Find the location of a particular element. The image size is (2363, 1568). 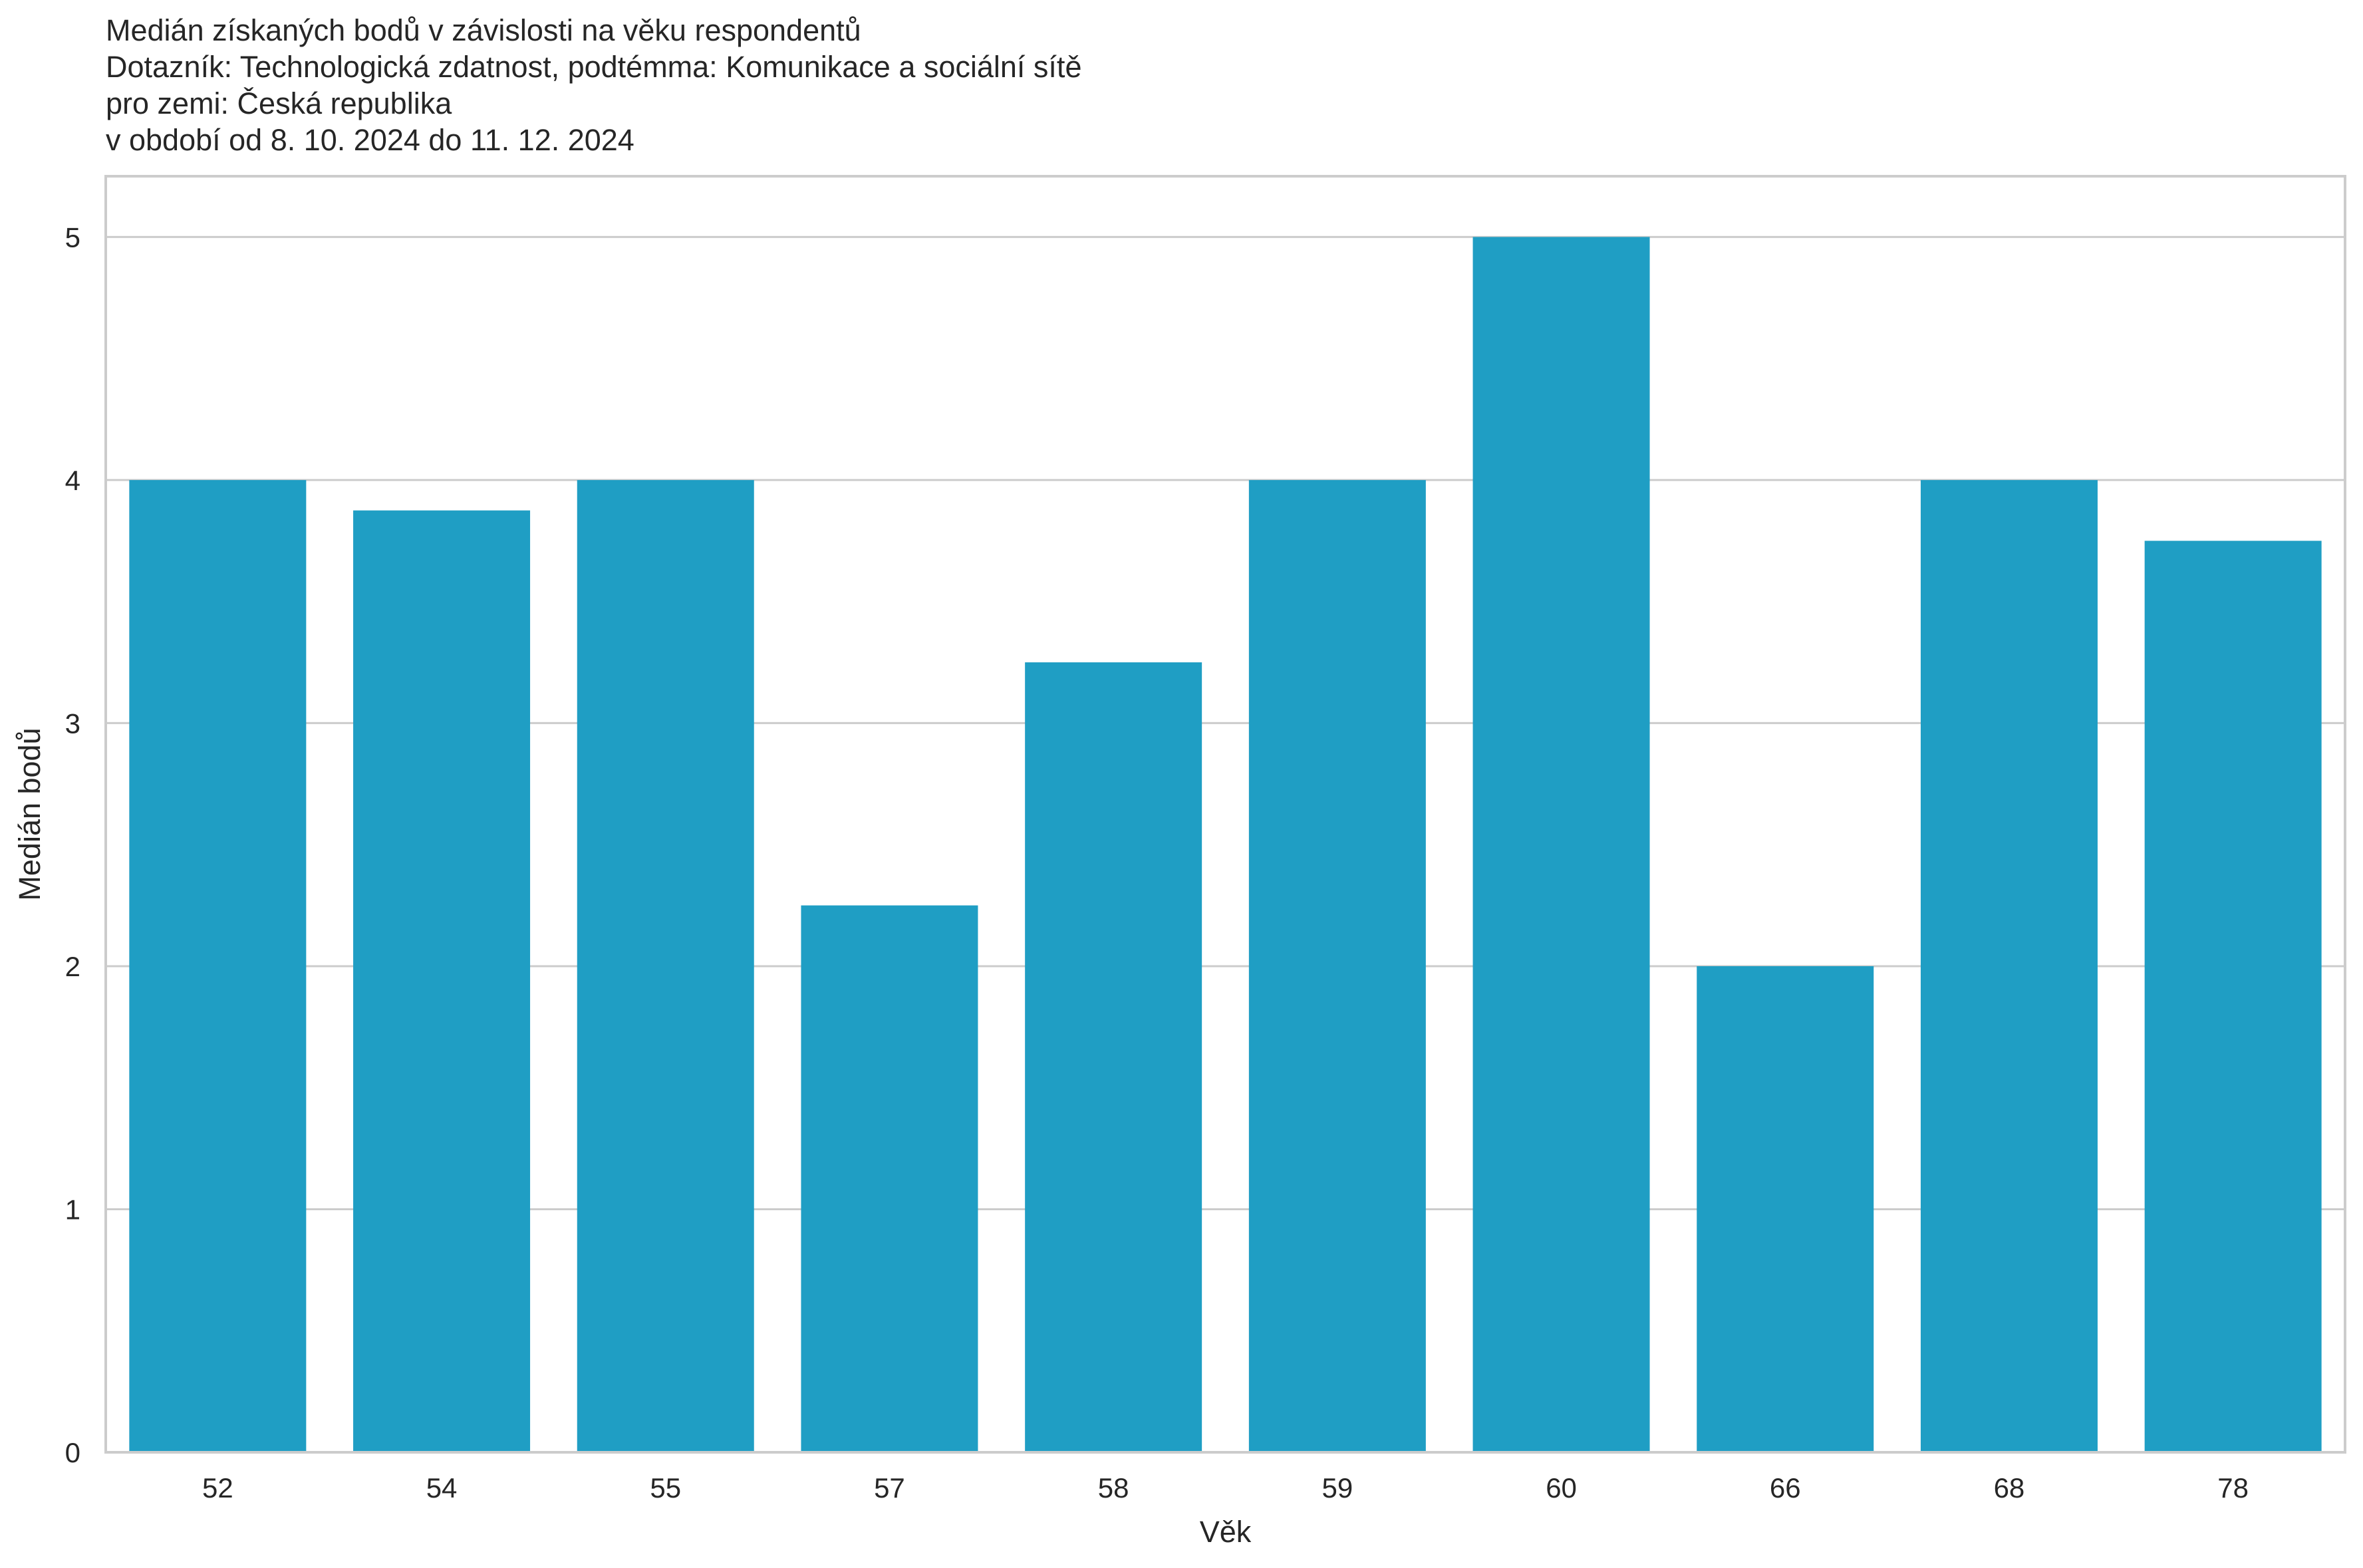

y-tick-label: 5 is located at coordinates (72, 237).